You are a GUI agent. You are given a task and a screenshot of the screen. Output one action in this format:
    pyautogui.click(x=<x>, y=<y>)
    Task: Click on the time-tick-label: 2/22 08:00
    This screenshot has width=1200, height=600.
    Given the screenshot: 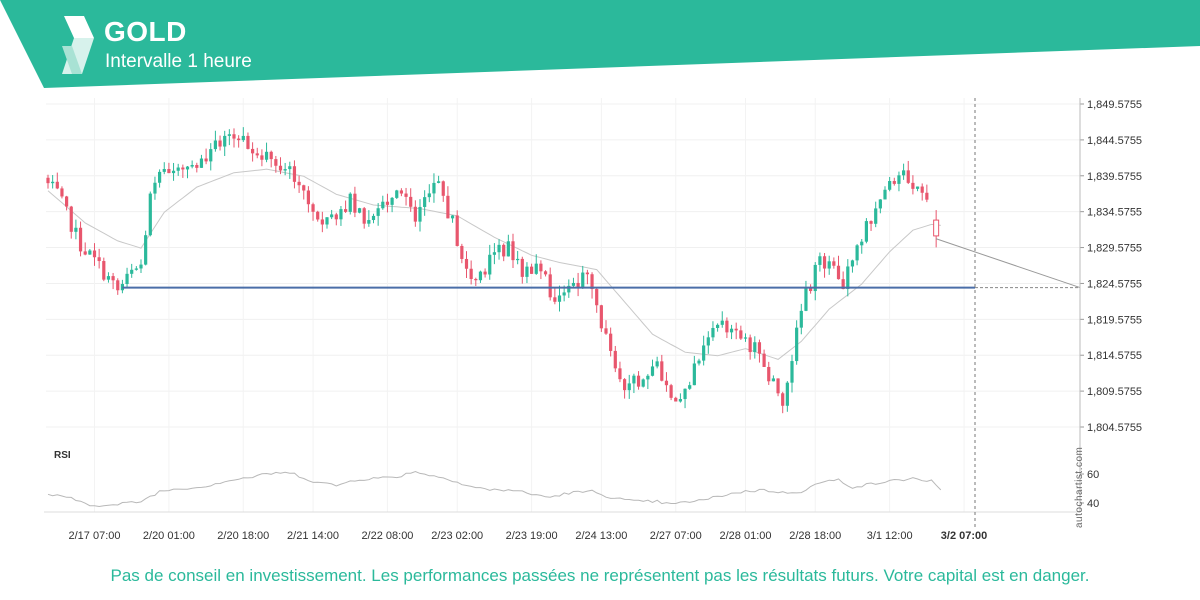 What is the action you would take?
    pyautogui.click(x=387, y=536)
    